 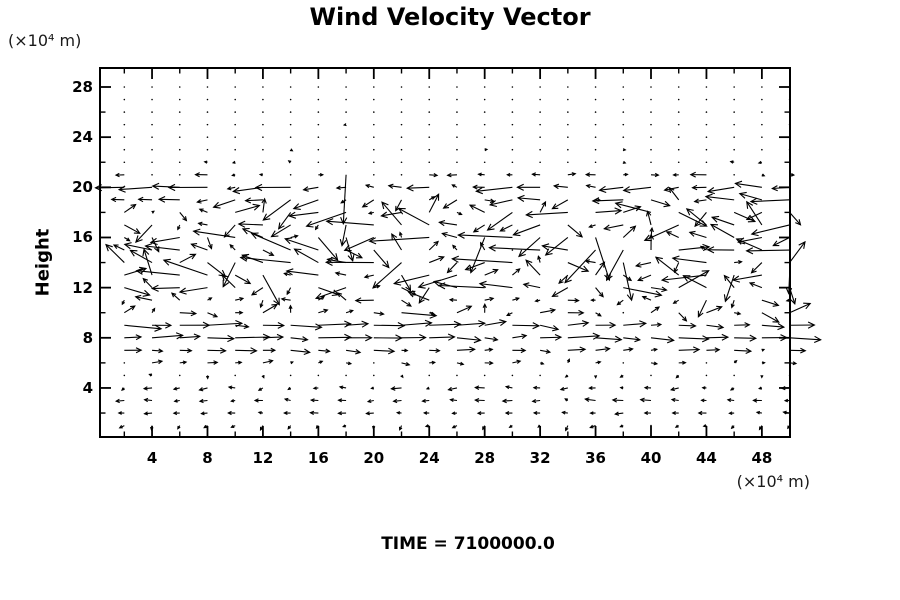 What do you see at coordinates (450, 17) in the screenshot?
I see `chart-title: Wind Velocity Vector` at bounding box center [450, 17].